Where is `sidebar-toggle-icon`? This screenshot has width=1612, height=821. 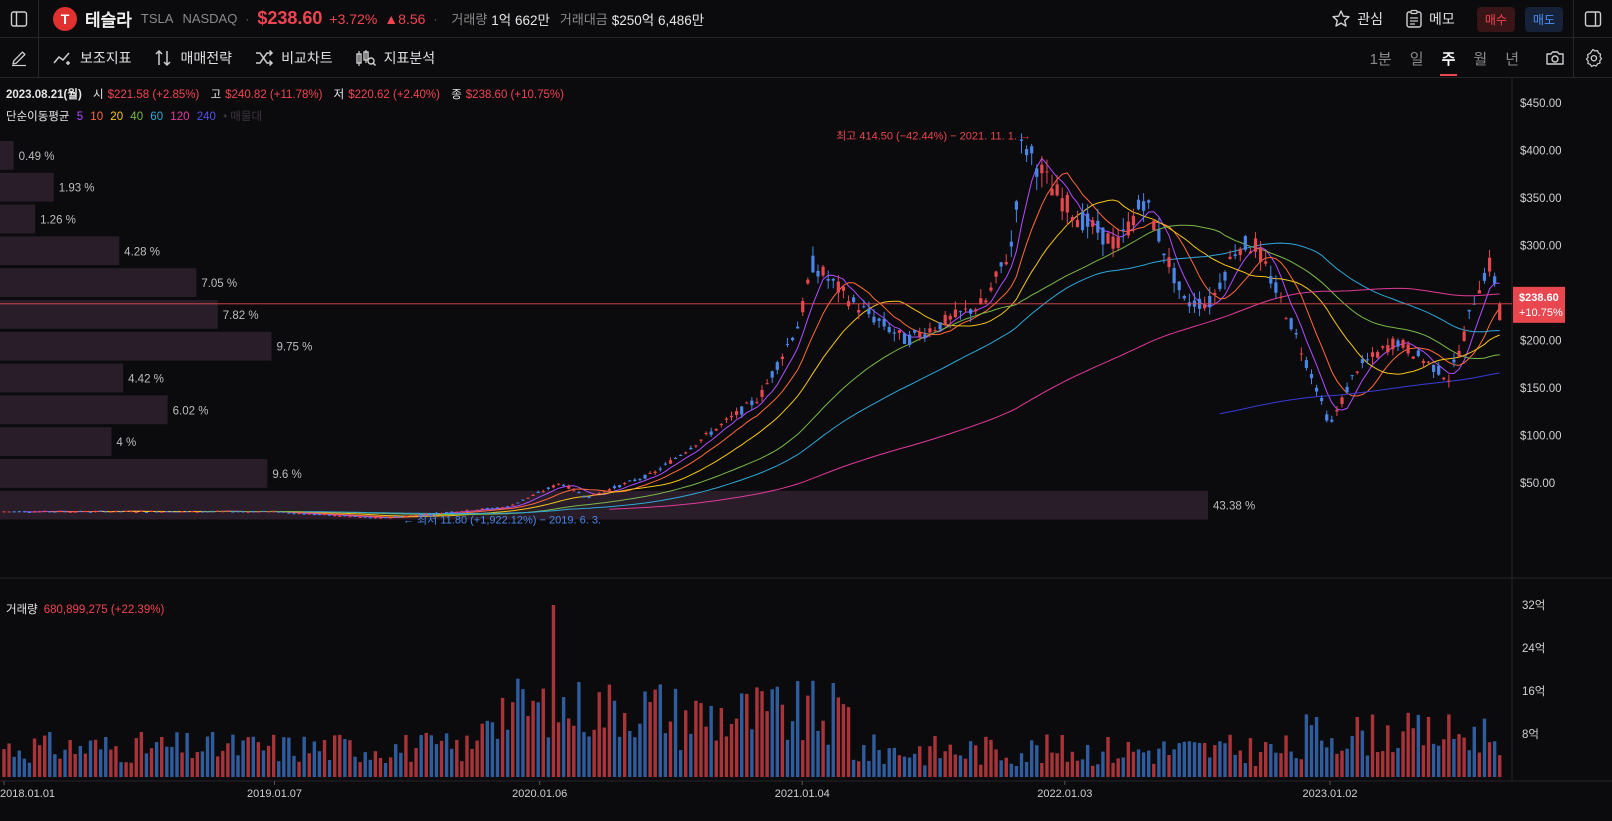
sidebar-toggle-icon is located at coordinates (19, 19).